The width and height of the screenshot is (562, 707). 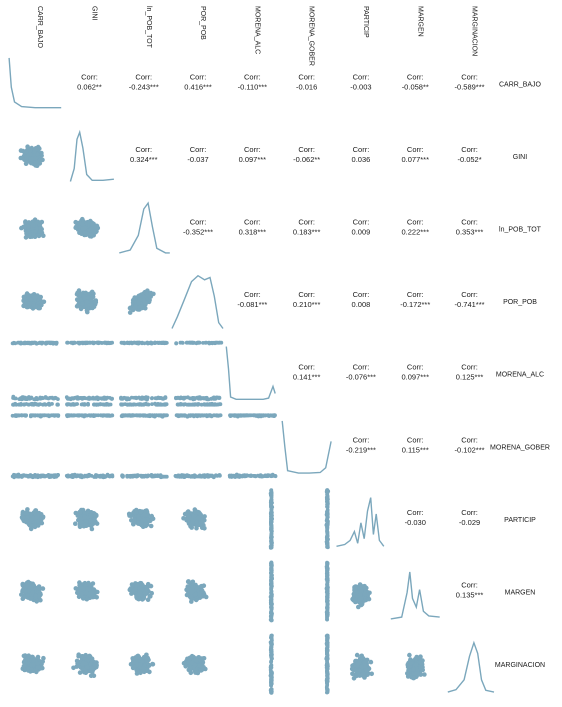 I want to click on density-carr-bajo, so click(x=35, y=83).